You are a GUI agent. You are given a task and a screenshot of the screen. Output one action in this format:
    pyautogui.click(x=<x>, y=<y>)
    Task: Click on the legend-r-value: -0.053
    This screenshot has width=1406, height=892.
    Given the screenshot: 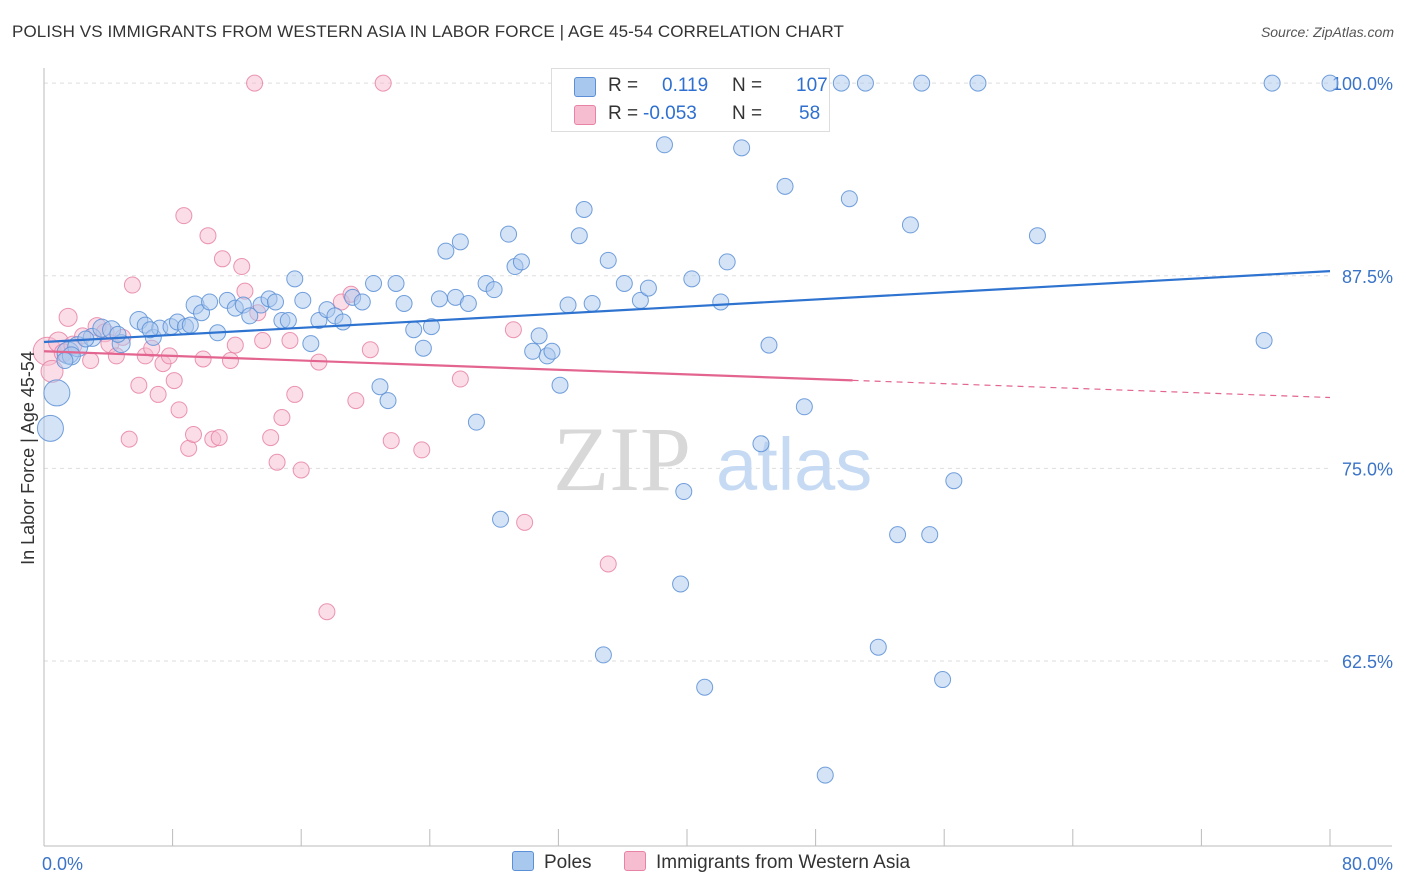 What is the action you would take?
    pyautogui.click(x=670, y=113)
    